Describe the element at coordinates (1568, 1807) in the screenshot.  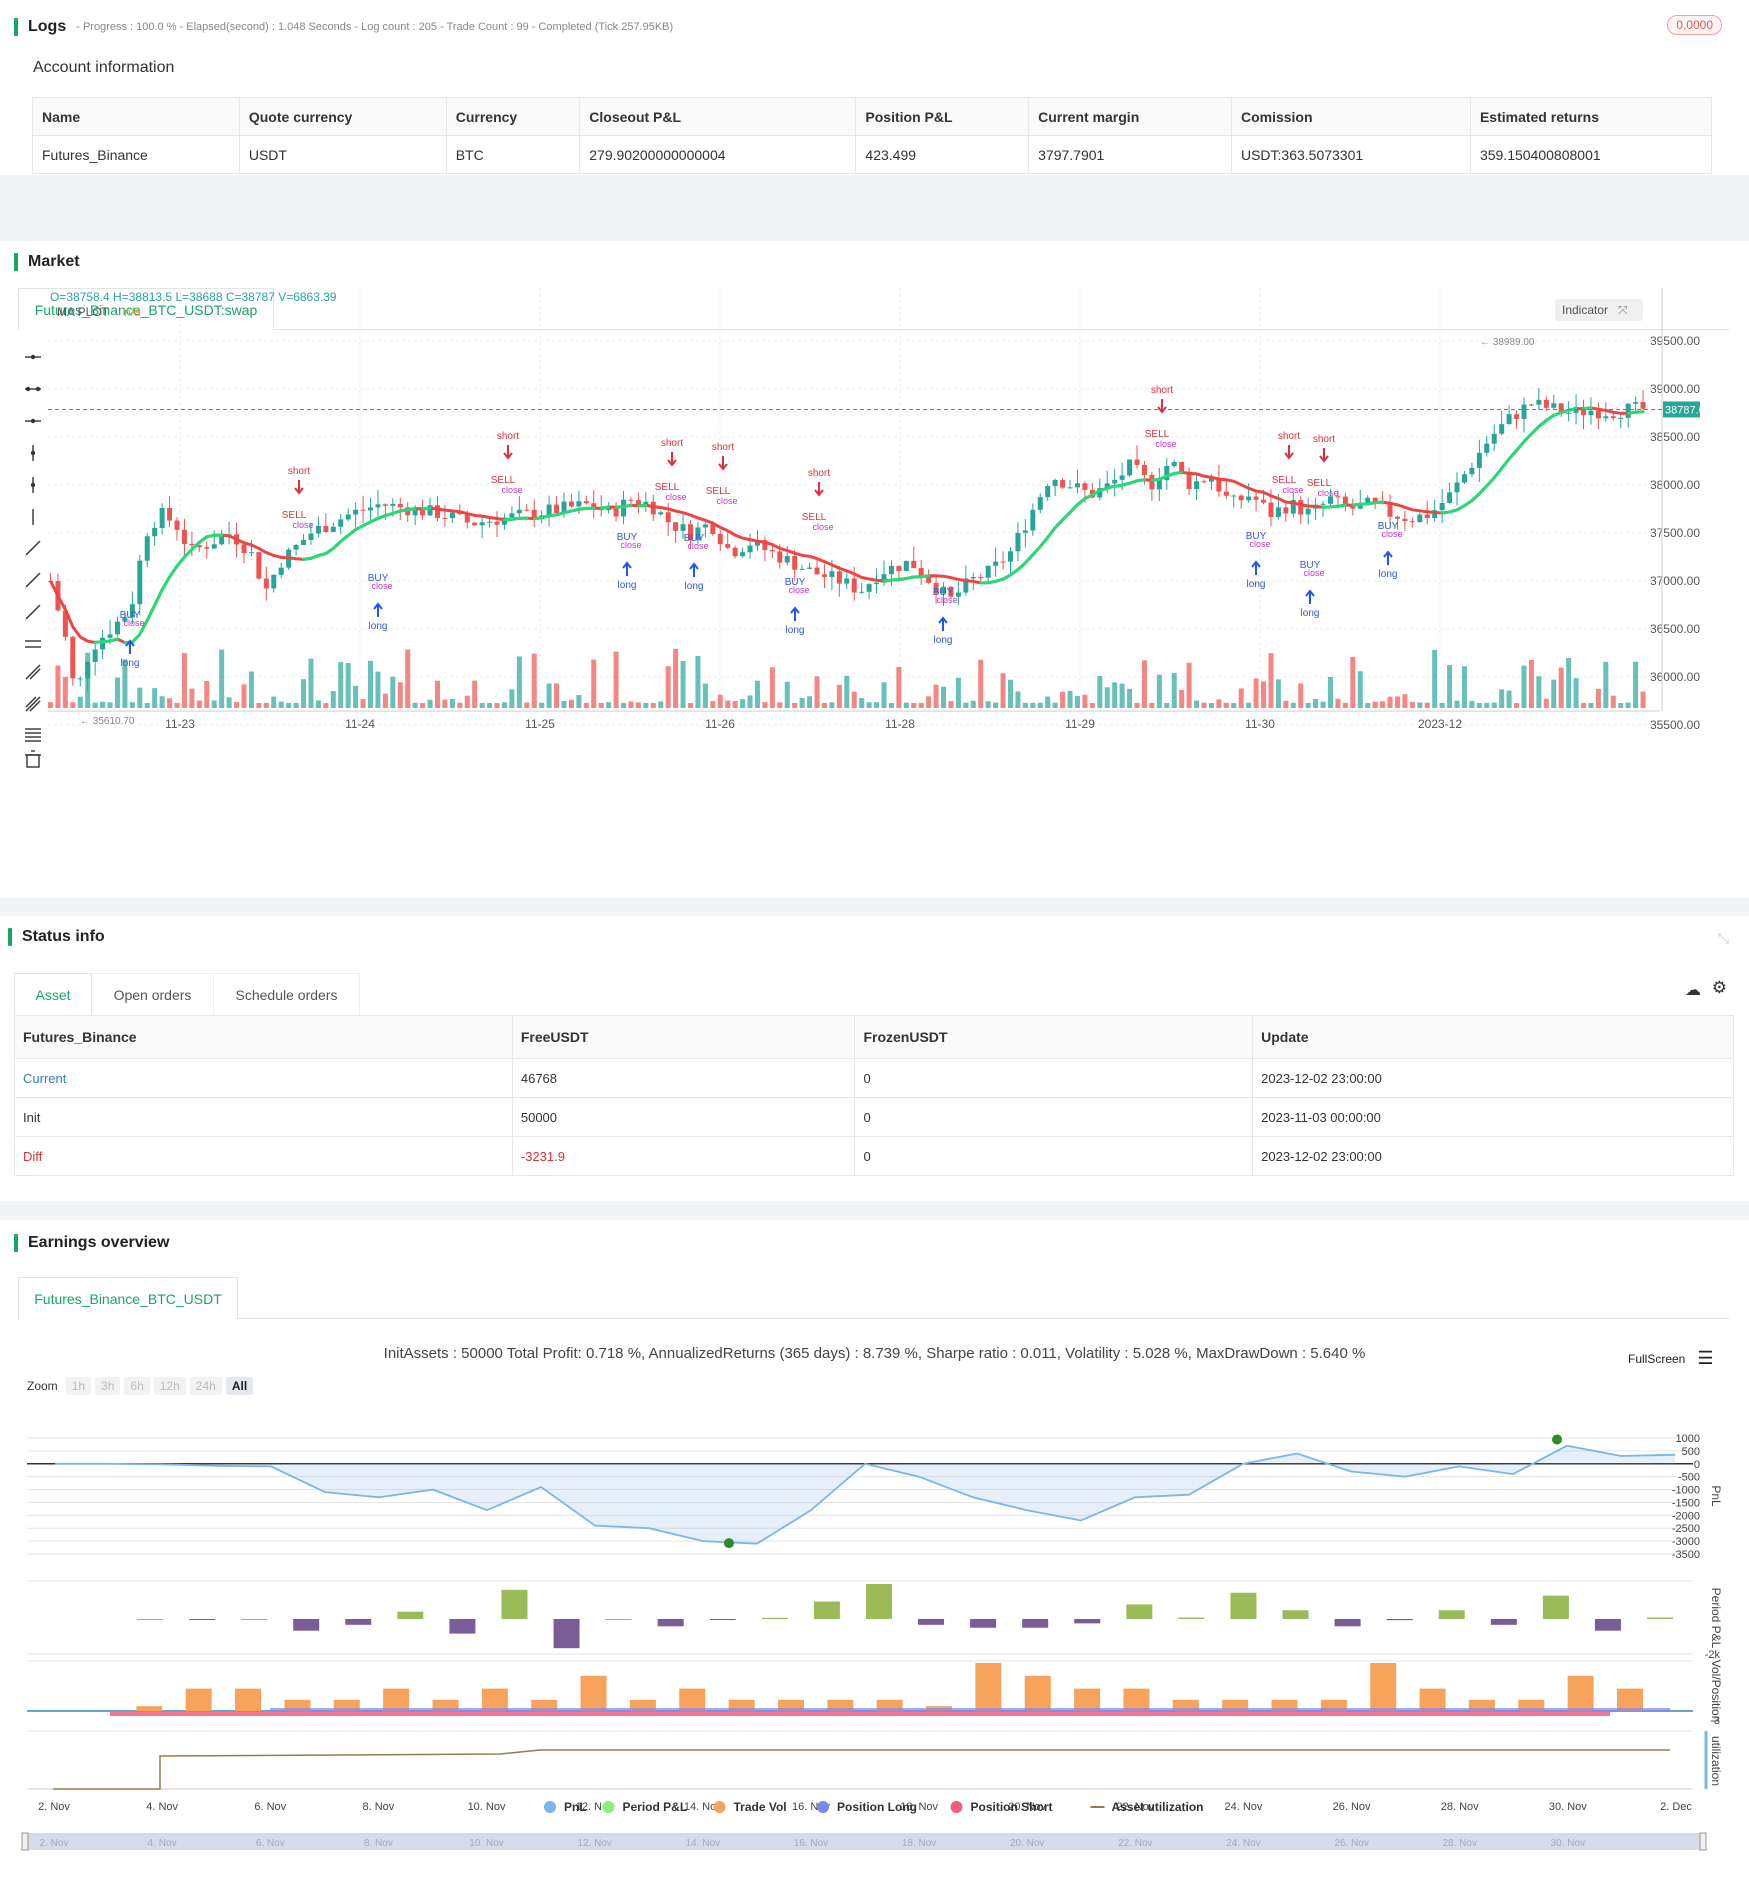
I see `date-tick-label: 30. Nov` at that location.